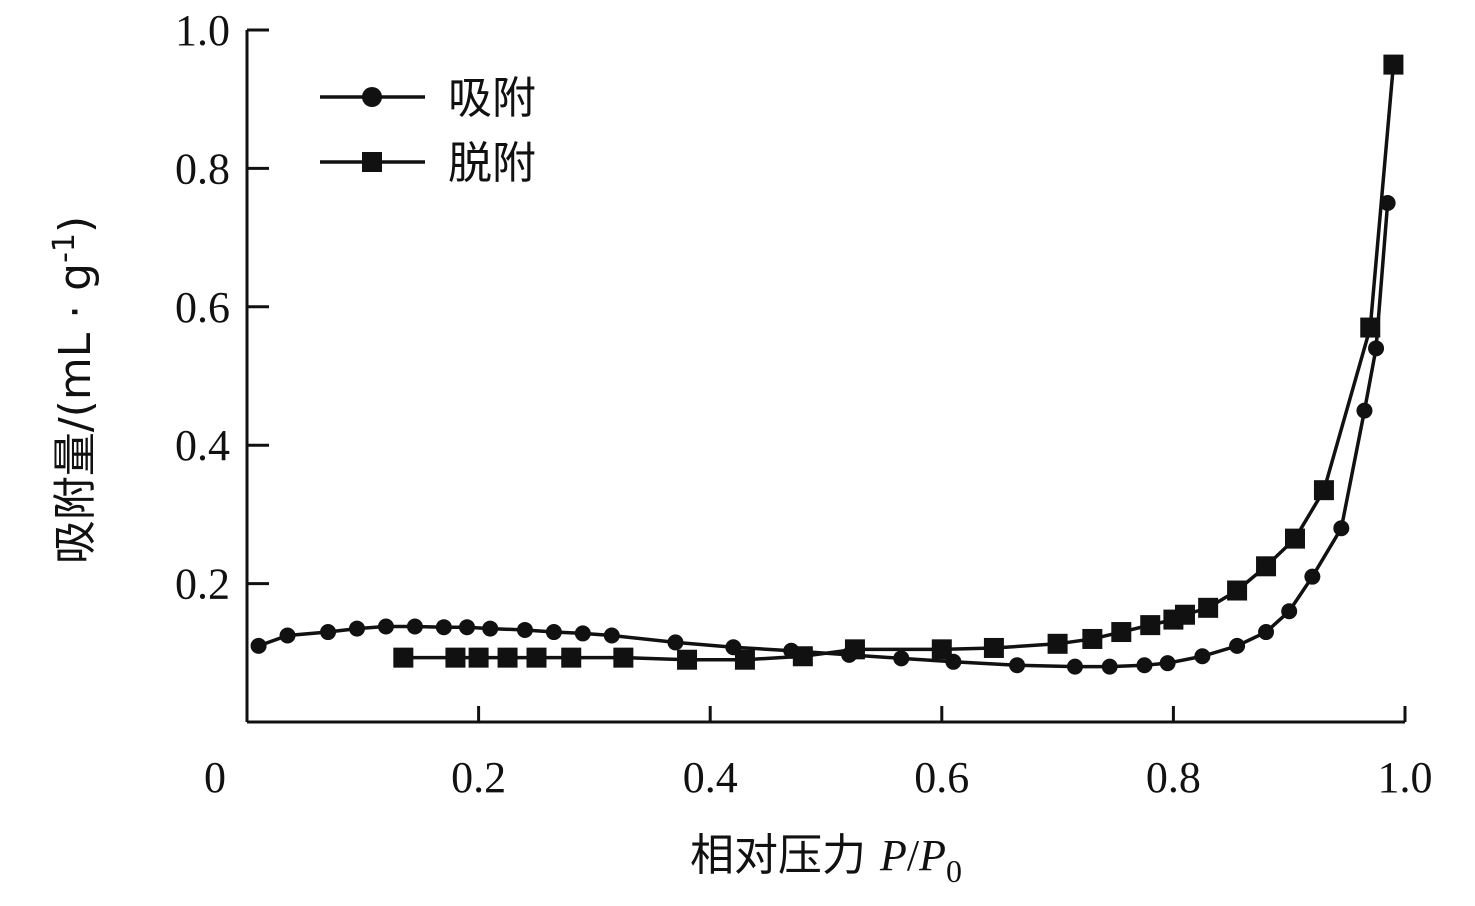 The height and width of the screenshot is (906, 1475). What do you see at coordinates (818, 754) in the screenshot?
I see `x-ticks: 0 0.2 0.4 0.6 0.8 1.0` at bounding box center [818, 754].